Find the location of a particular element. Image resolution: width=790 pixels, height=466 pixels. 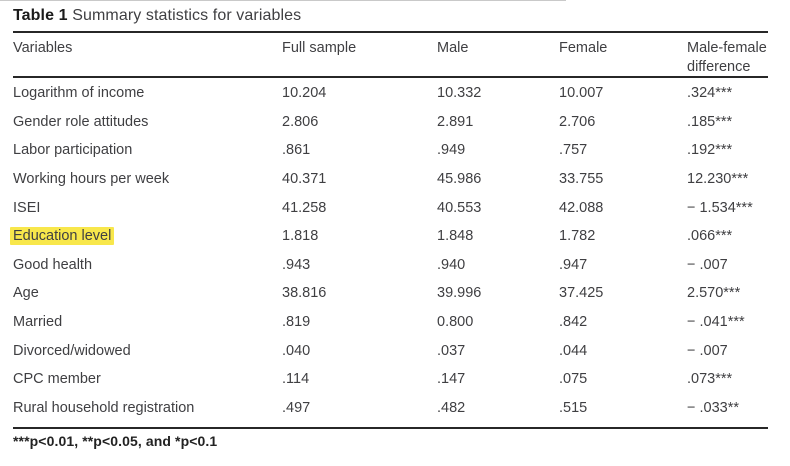

cell-full-sample: .040 is located at coordinates (296, 350).